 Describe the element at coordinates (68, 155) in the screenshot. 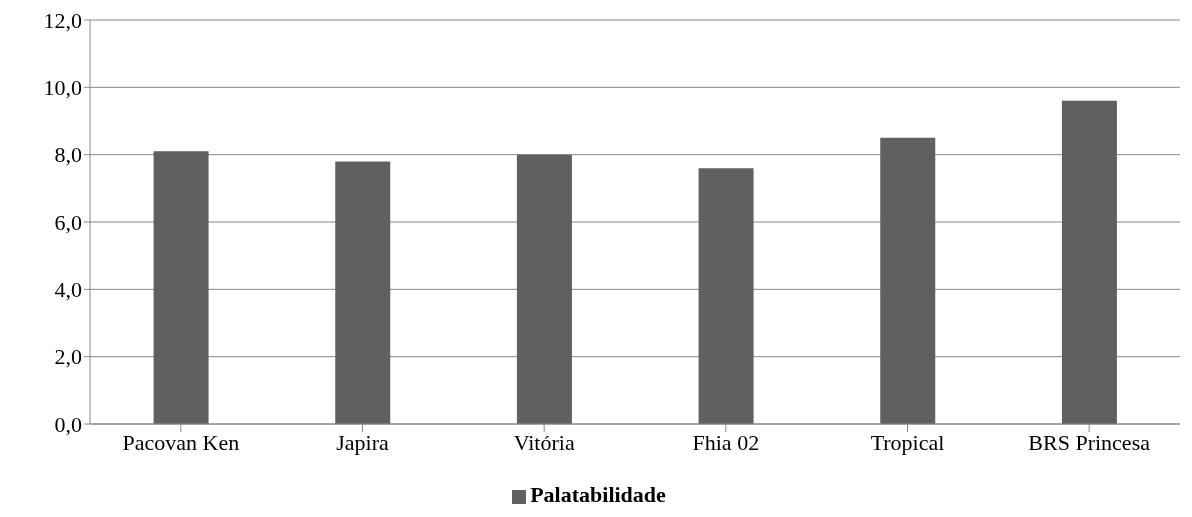

I see `y-tick-label: 8,0` at that location.